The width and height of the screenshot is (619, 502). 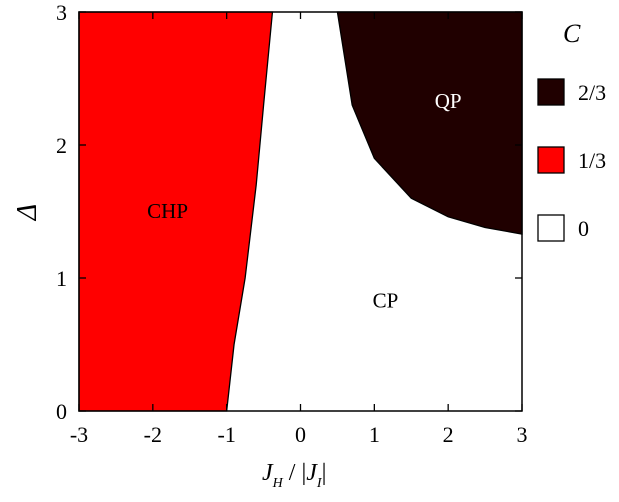 I want to click on x-axis-label-close: |, so click(x=324, y=473).